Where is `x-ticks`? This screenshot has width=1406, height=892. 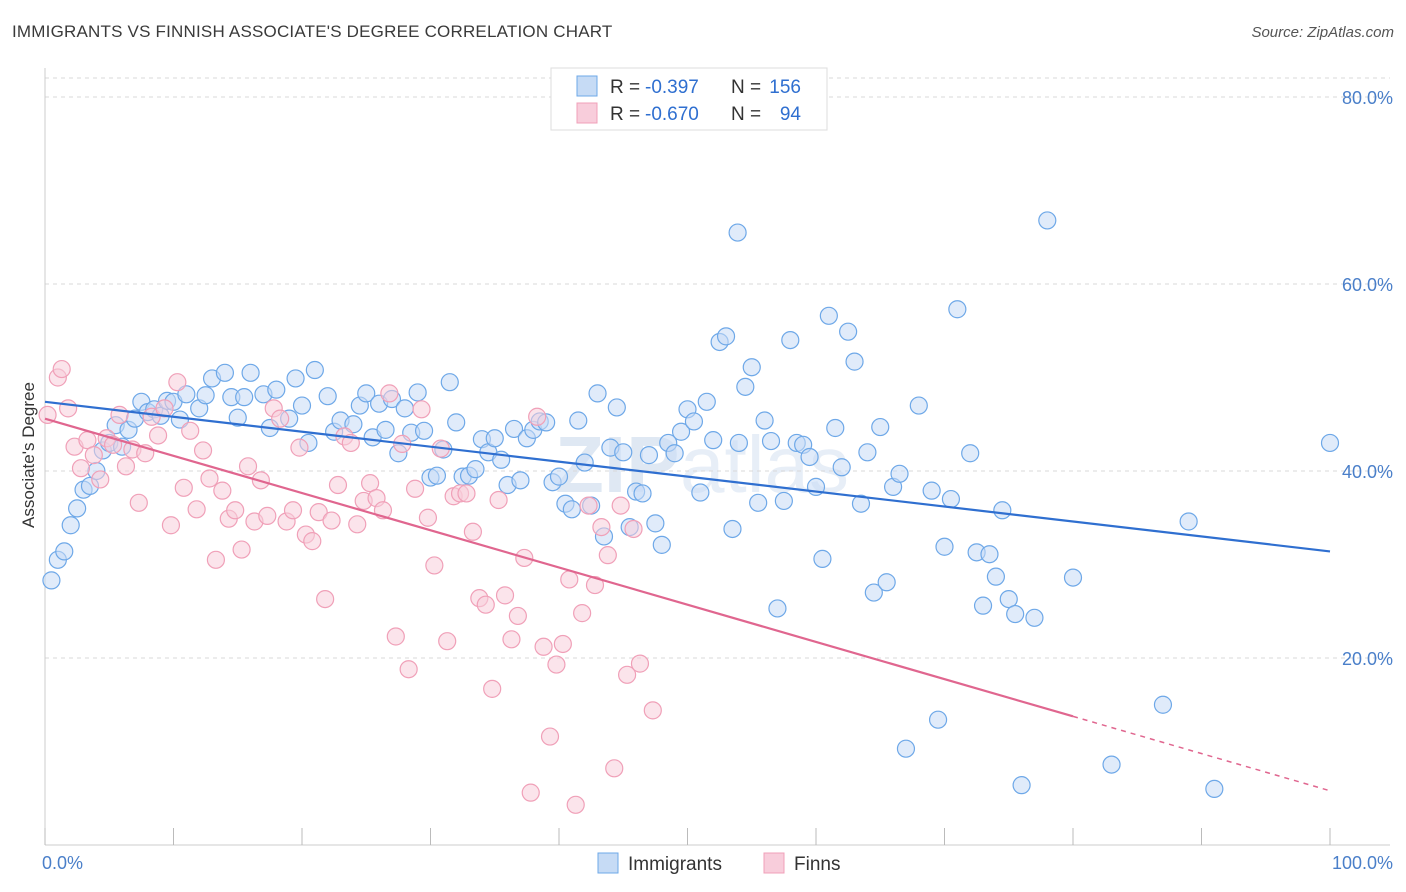 x-ticks is located at coordinates (687, 836).